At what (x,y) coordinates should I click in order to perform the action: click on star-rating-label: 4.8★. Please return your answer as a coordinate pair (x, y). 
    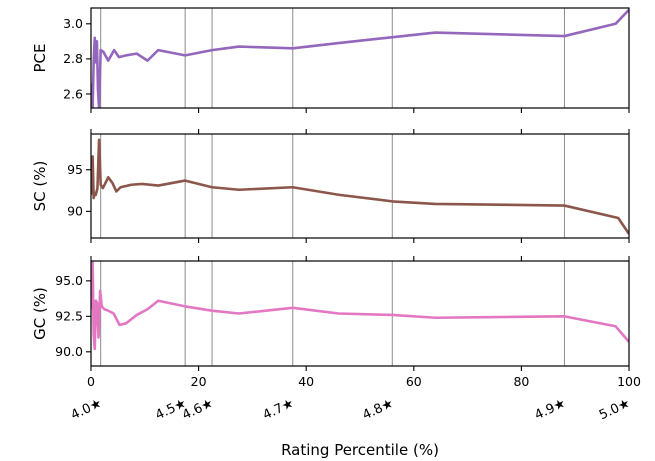
    Looking at the image, I should click on (378, 409).